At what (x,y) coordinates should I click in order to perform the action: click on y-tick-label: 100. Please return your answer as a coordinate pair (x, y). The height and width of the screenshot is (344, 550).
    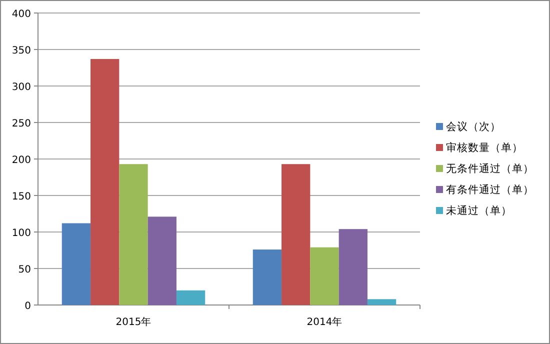
    Looking at the image, I should click on (21, 233).